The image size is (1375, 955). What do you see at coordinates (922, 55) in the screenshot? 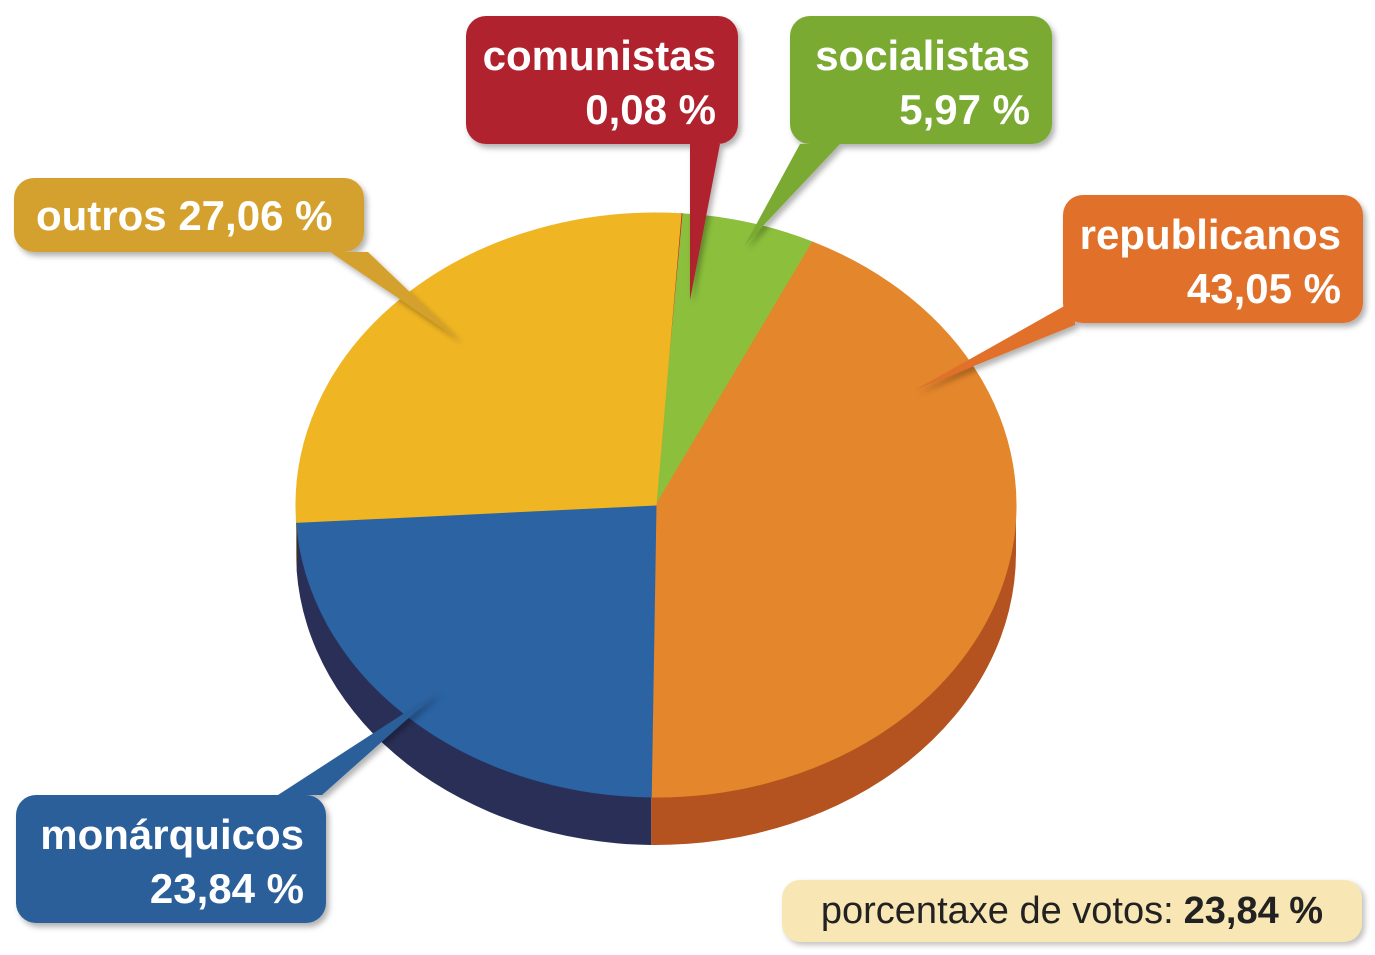
I see `callout-label: socialistas` at bounding box center [922, 55].